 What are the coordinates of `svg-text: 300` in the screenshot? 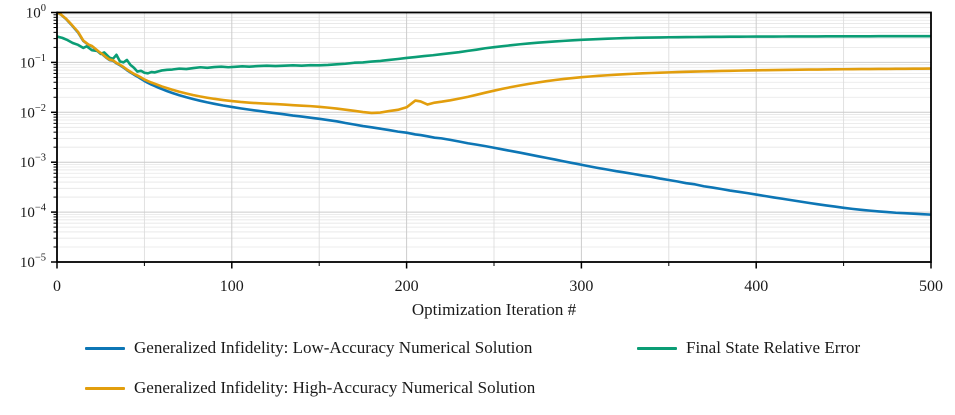 It's located at (581, 286).